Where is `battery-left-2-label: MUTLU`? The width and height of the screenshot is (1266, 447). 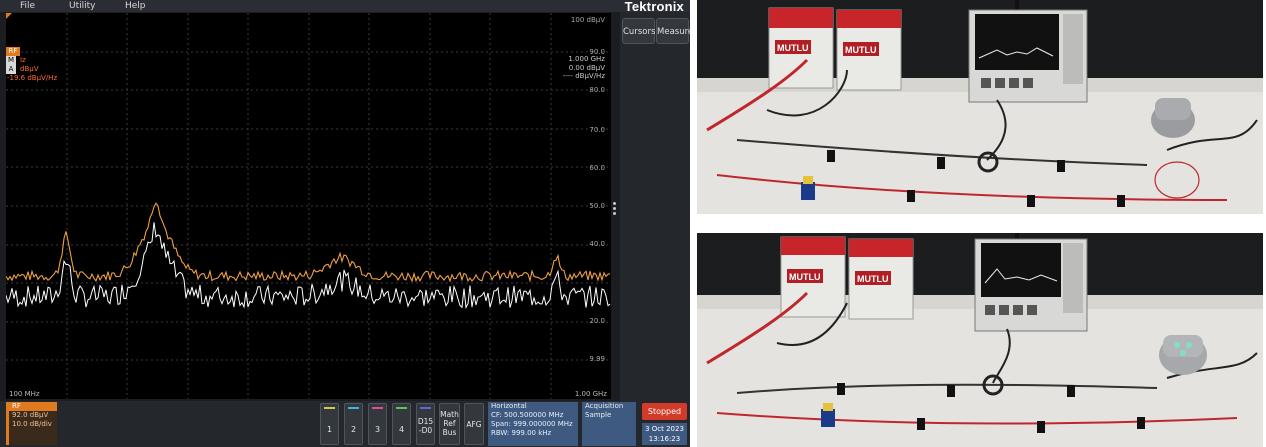
battery-left-2-label: MUTLU is located at coordinates (805, 277).